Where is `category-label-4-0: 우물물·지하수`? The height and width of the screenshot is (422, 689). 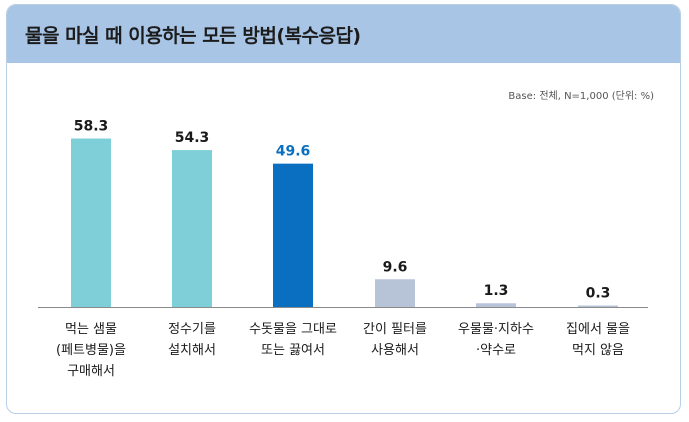 category-label-4-0: 우물물·지하수 is located at coordinates (496, 329).